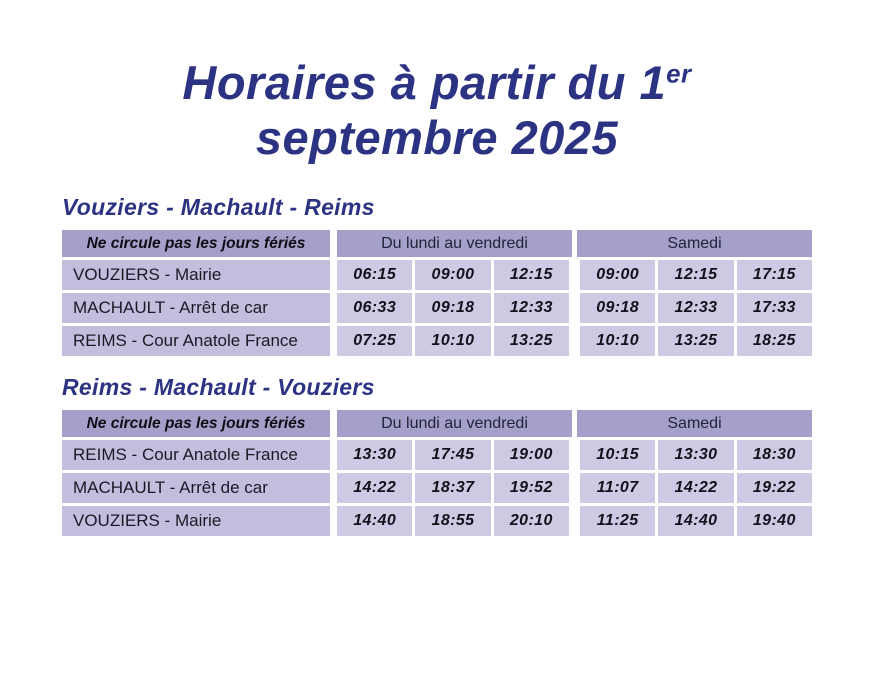 This screenshot has width=874, height=676. What do you see at coordinates (453, 521) in the screenshot?
I see `time-cell: 18:55` at bounding box center [453, 521].